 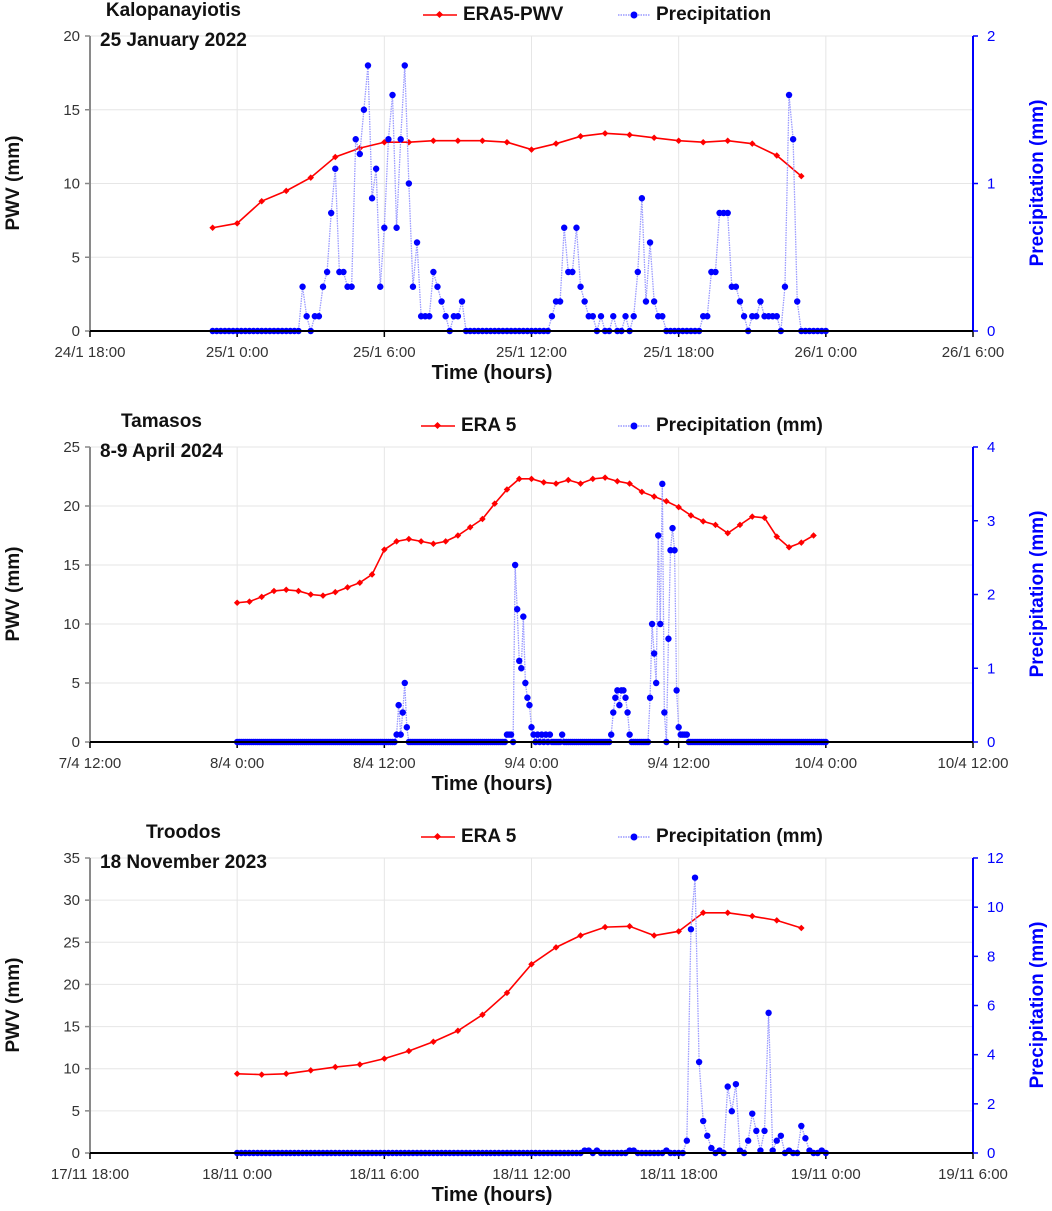 I want to click on chart-2-subtitle: 8-9 April 2024, so click(x=161, y=451).